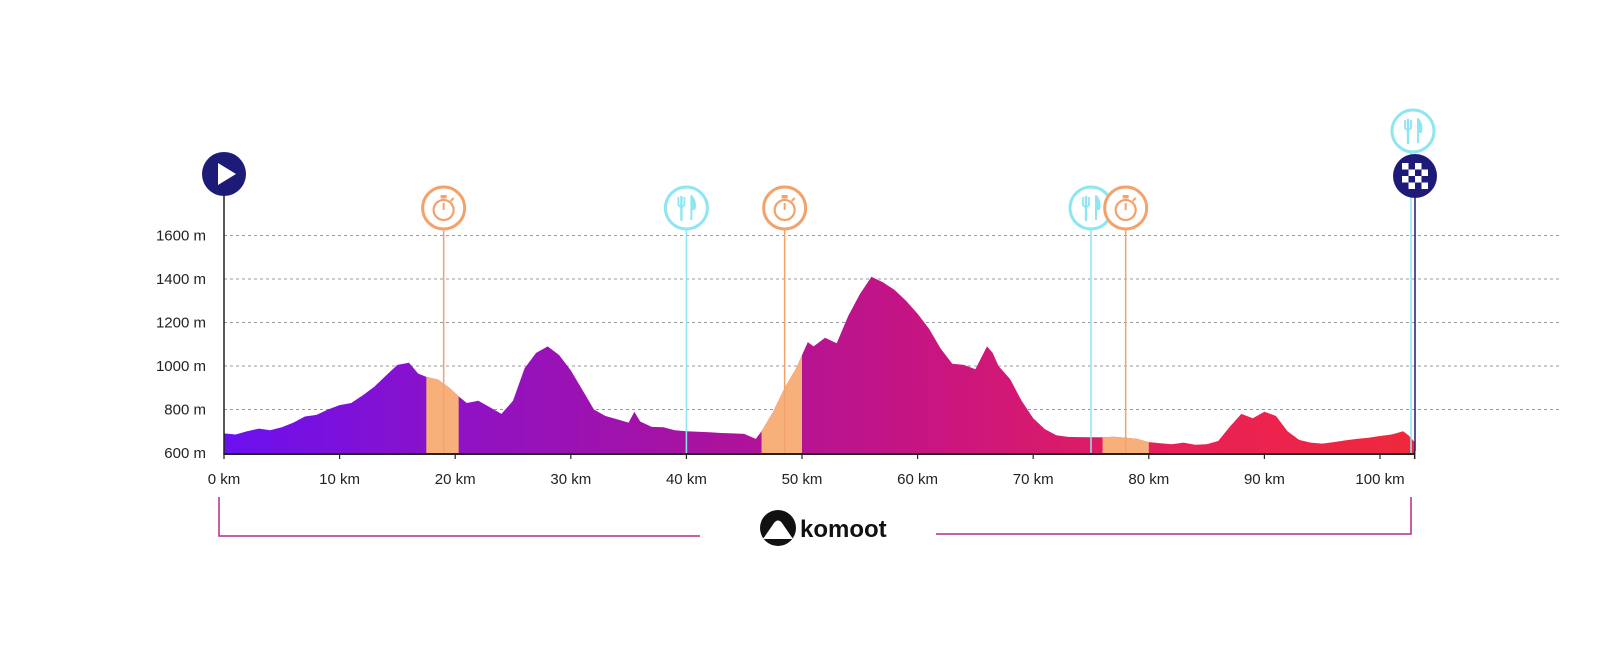 The width and height of the screenshot is (1600, 661). What do you see at coordinates (917, 479) in the screenshot?
I see `x-tick-label: 60 km` at bounding box center [917, 479].